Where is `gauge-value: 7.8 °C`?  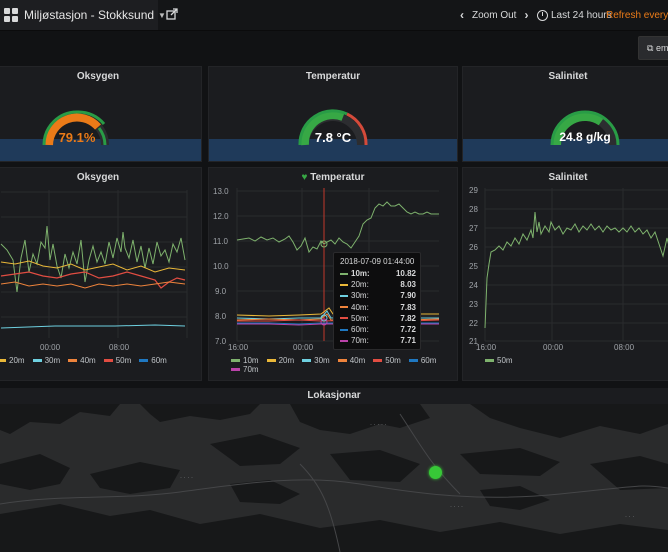
gauge-value: 7.8 °C is located at coordinates (333, 137).